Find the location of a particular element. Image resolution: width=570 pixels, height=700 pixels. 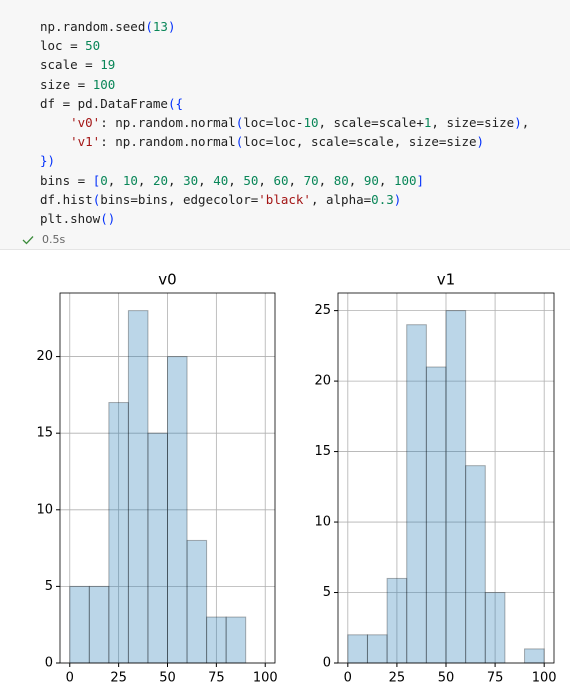

code-line: df = pd.DataFrame({ is located at coordinates (284, 103).